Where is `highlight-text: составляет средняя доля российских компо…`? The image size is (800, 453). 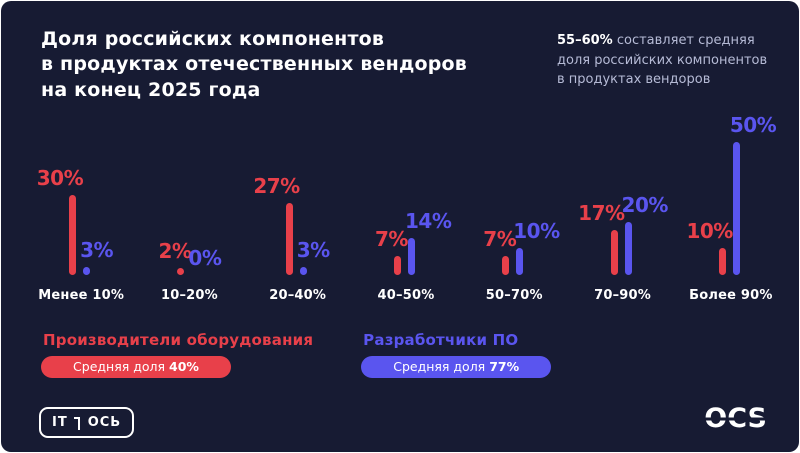 highlight-text: составляет средняя доля российских компо… is located at coordinates (662, 60).